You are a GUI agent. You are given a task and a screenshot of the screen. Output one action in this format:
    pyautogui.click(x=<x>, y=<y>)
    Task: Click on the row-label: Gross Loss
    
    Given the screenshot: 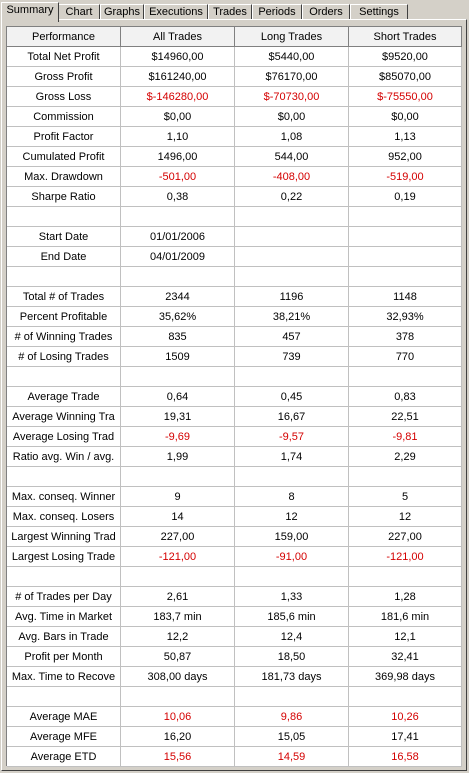 What is the action you would take?
    pyautogui.click(x=64, y=97)
    